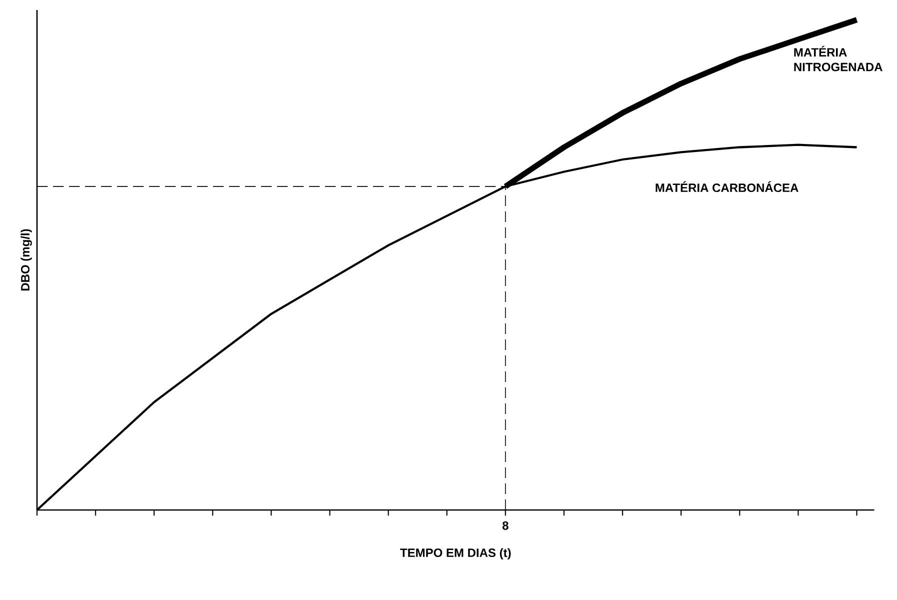  What do you see at coordinates (505, 525) in the screenshot?
I see `text: 8` at bounding box center [505, 525].